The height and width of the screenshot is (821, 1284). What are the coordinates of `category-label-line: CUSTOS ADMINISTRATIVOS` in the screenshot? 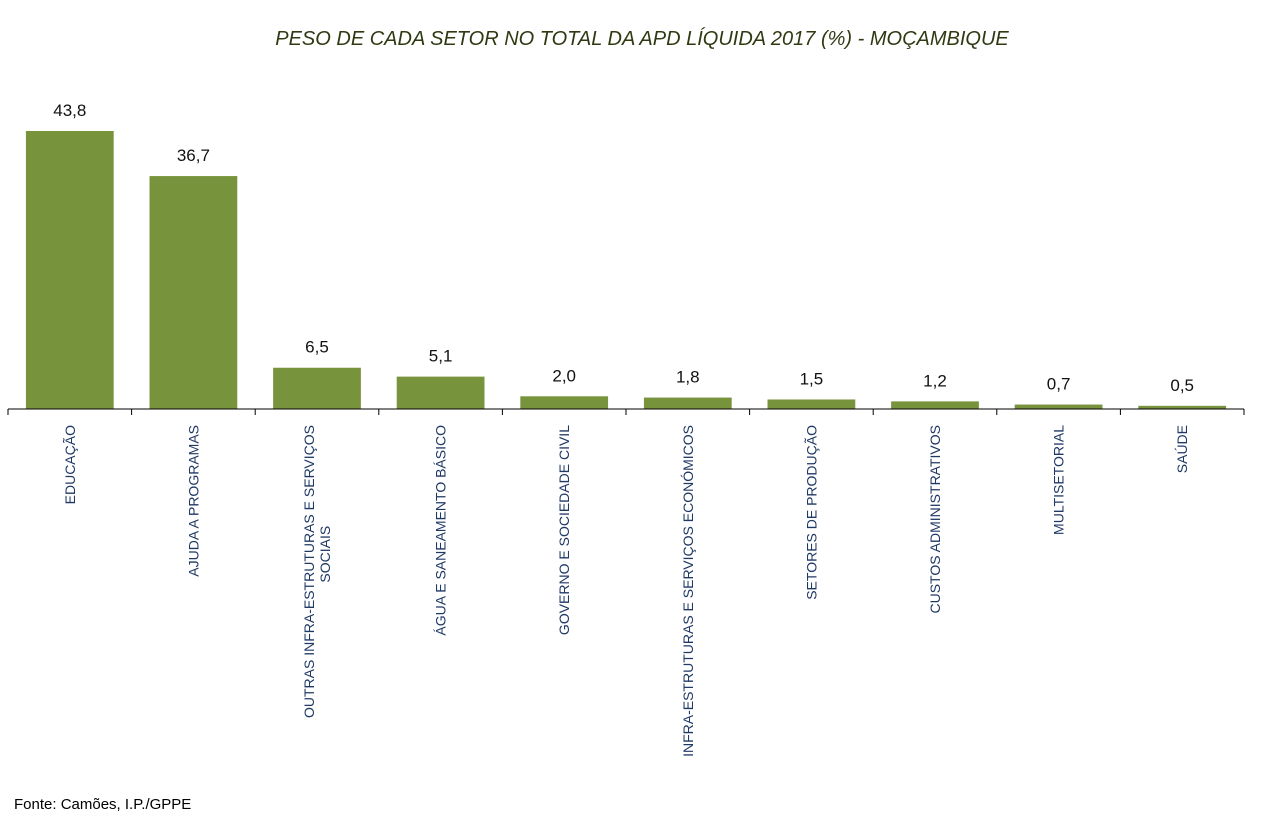 It's located at (935, 519).